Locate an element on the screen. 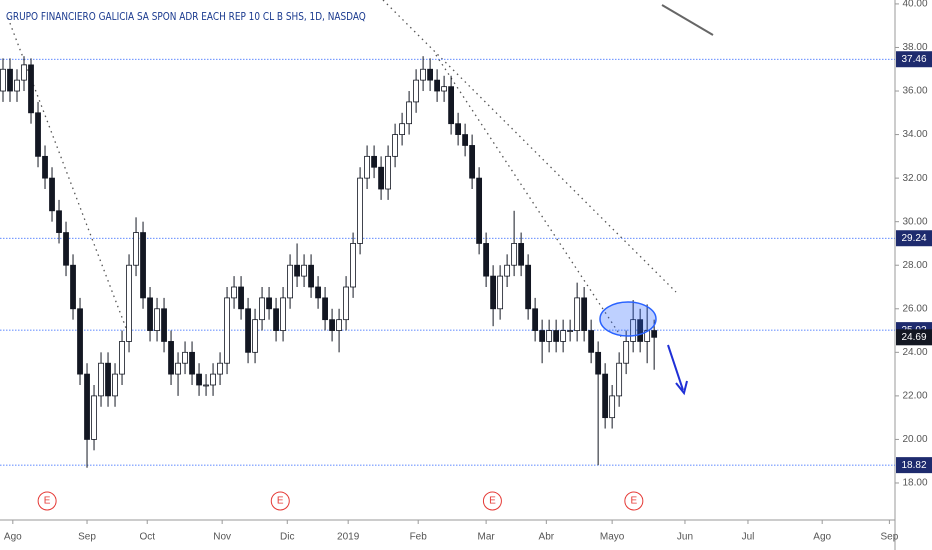 The width and height of the screenshot is (932, 550). highlight-ellipse is located at coordinates (628, 319).